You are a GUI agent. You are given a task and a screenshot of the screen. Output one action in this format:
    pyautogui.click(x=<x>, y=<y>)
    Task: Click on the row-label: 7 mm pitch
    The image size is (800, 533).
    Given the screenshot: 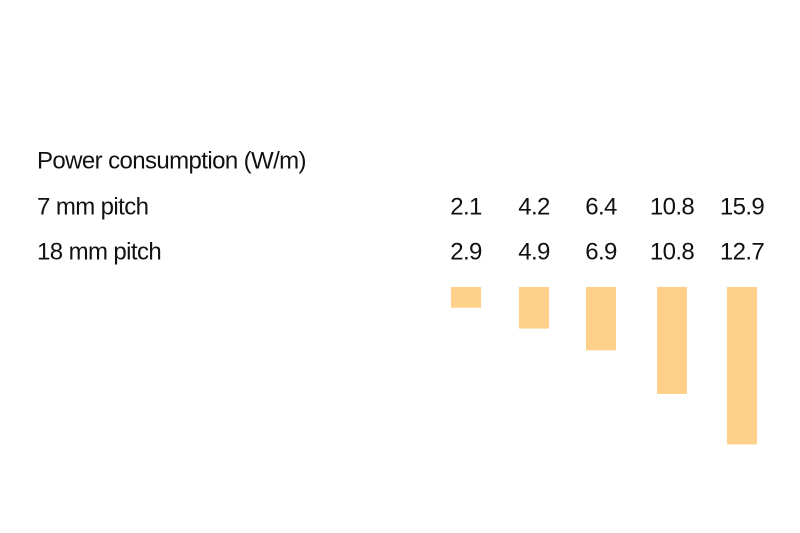 What is the action you would take?
    pyautogui.click(x=92, y=206)
    